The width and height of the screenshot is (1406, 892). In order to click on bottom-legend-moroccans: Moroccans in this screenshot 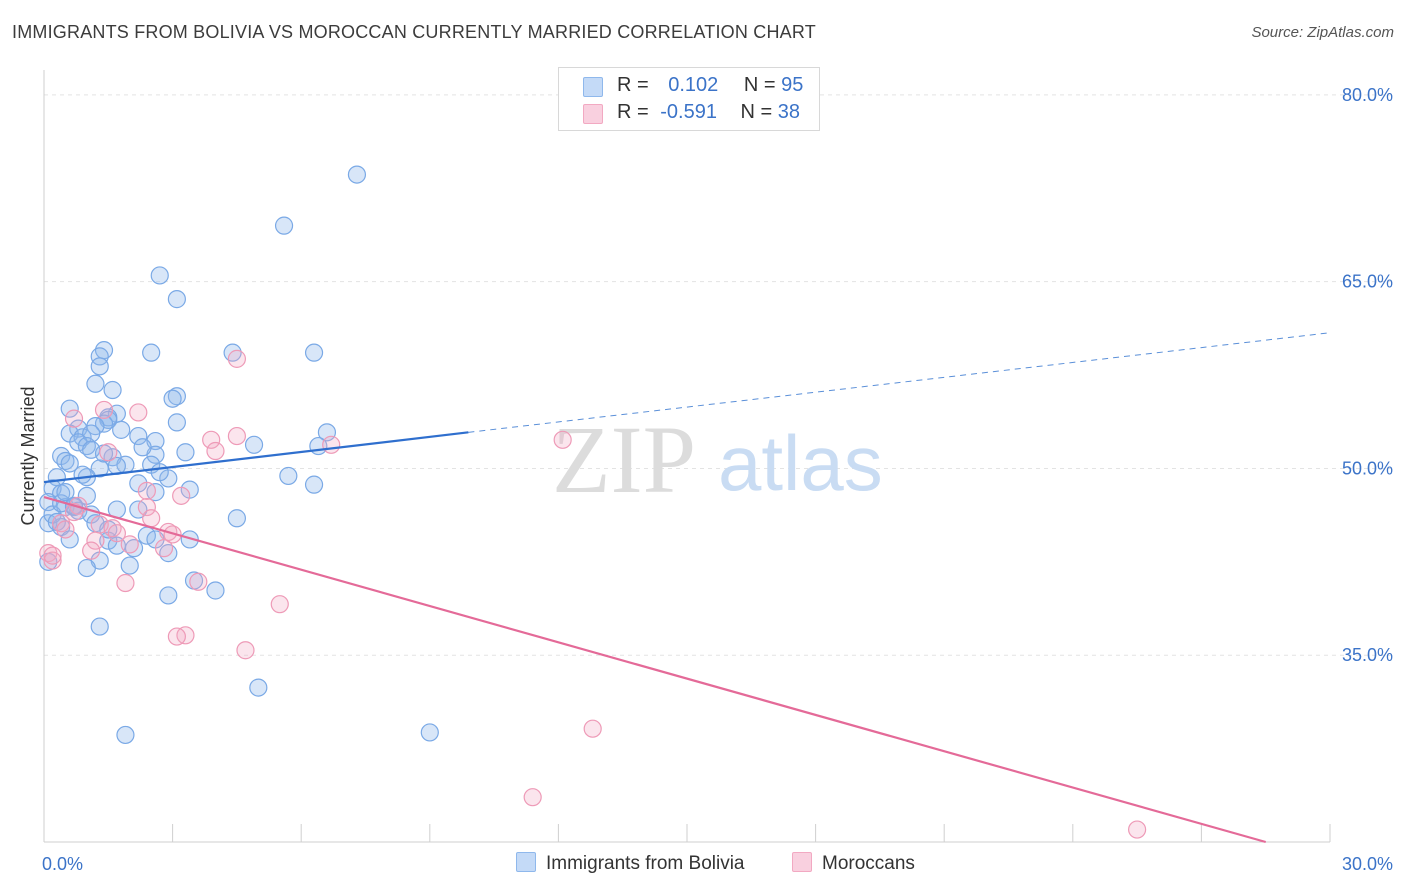, I will do `click(853, 863)`.